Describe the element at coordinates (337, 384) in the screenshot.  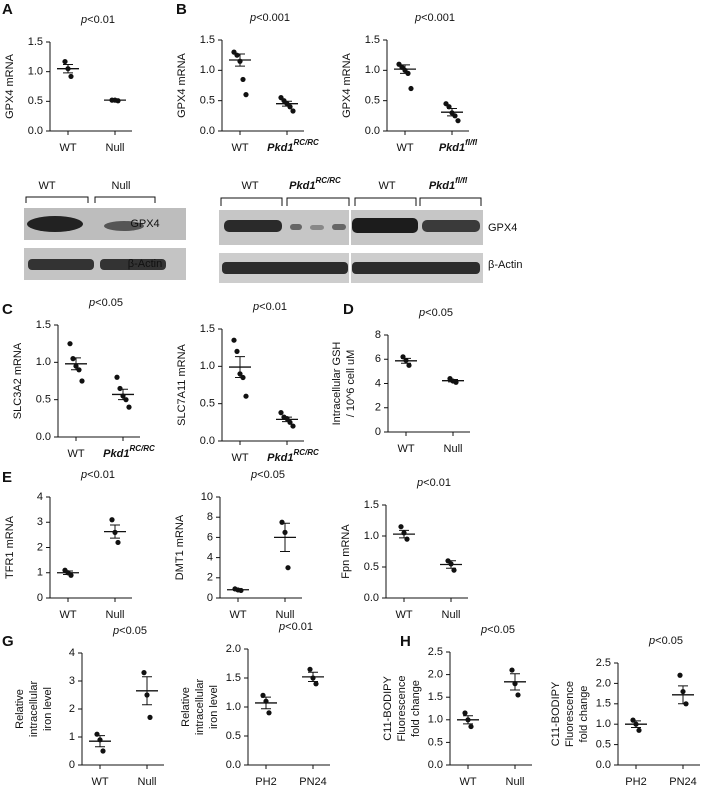
I see `y-axis-label: Intracellular GSH` at that location.